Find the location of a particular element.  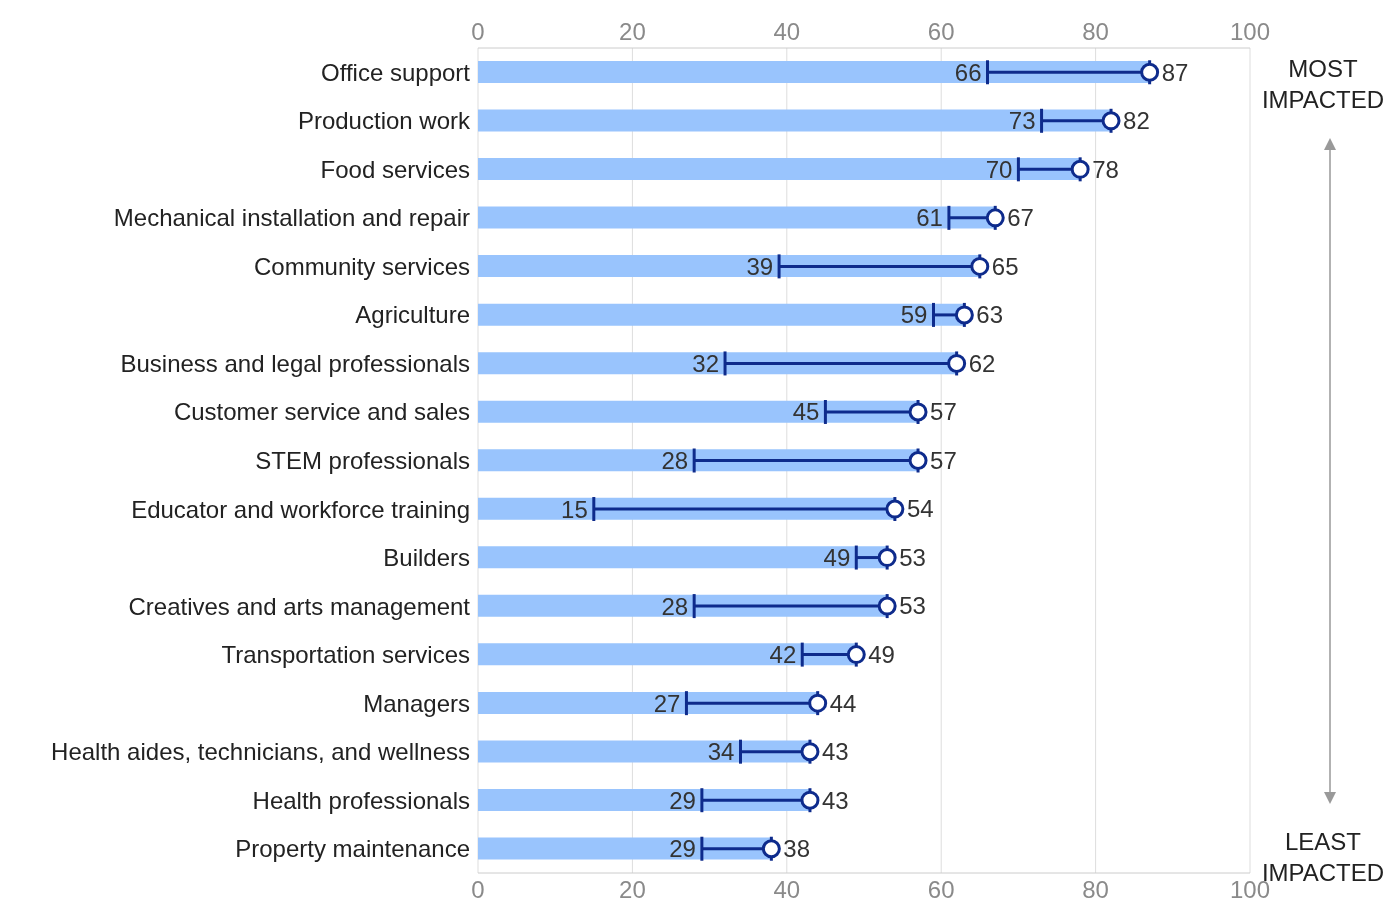

data-label: 49 is located at coordinates (881, 655).